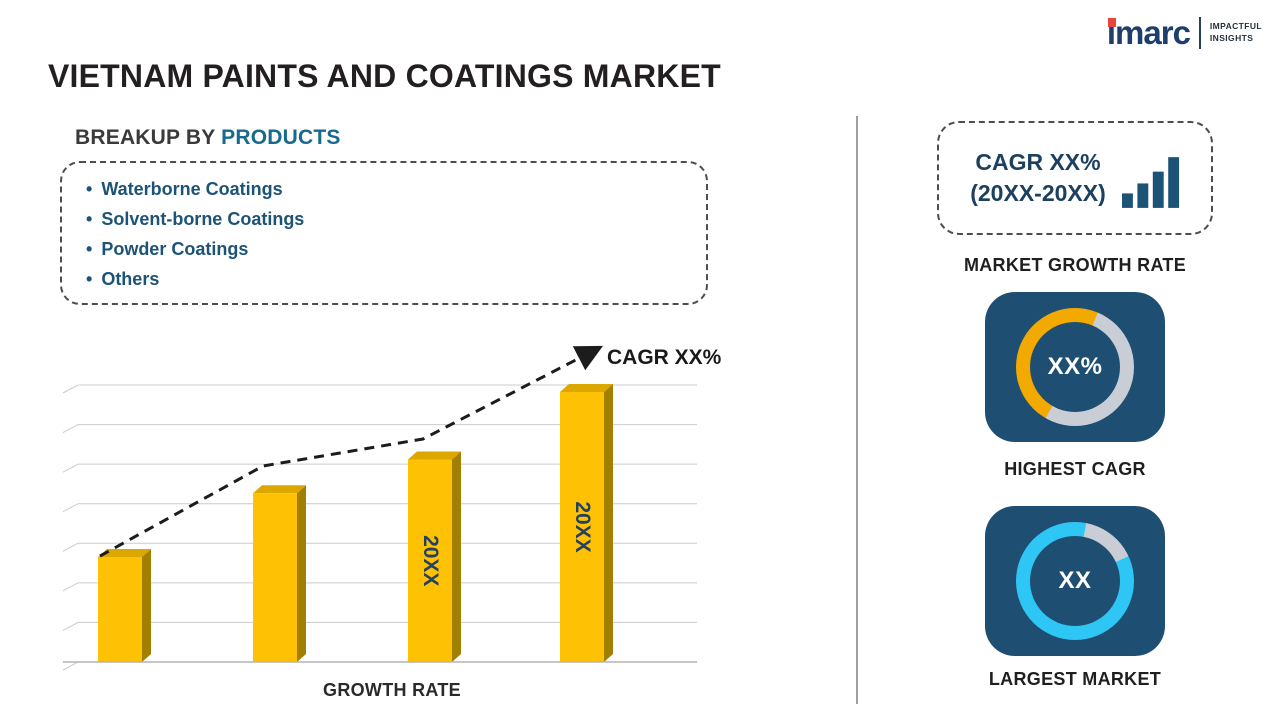 This screenshot has width=1280, height=720. I want to click on market-growth-rate-label: MARKET GROWTH RATE, so click(1075, 265).